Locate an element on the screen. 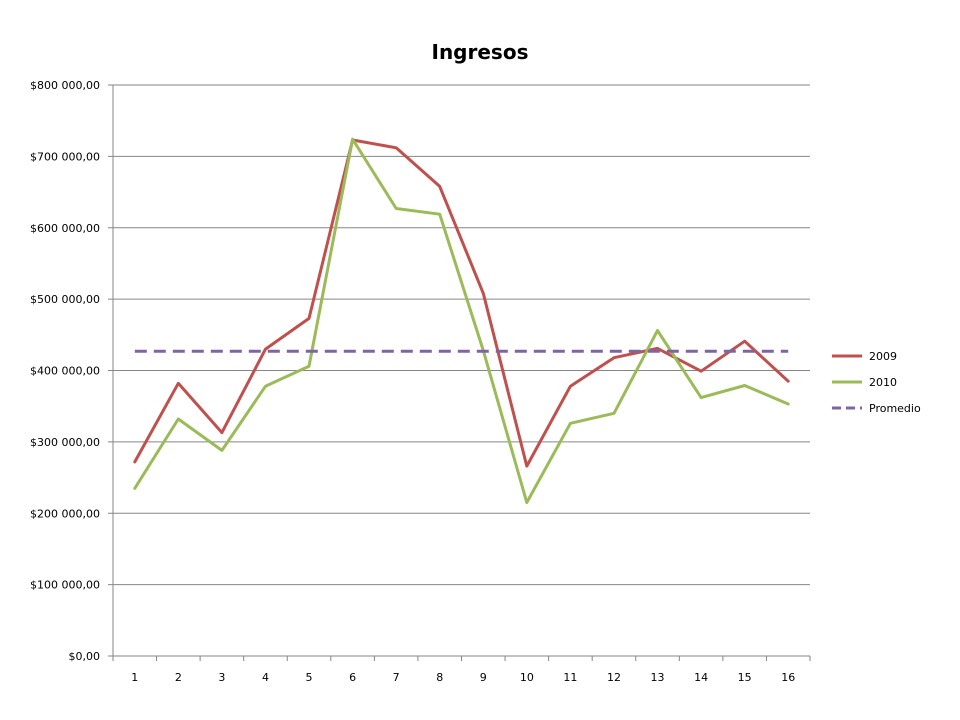 This screenshot has width=960, height=720. legend-label-2009: 2009 is located at coordinates (883, 356).